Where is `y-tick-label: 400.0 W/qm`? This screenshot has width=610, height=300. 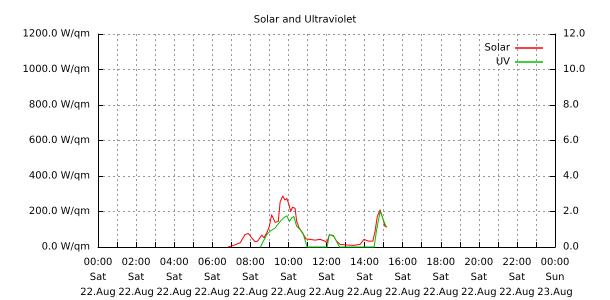 y-tick-label: 400.0 W/qm is located at coordinates (59, 176).